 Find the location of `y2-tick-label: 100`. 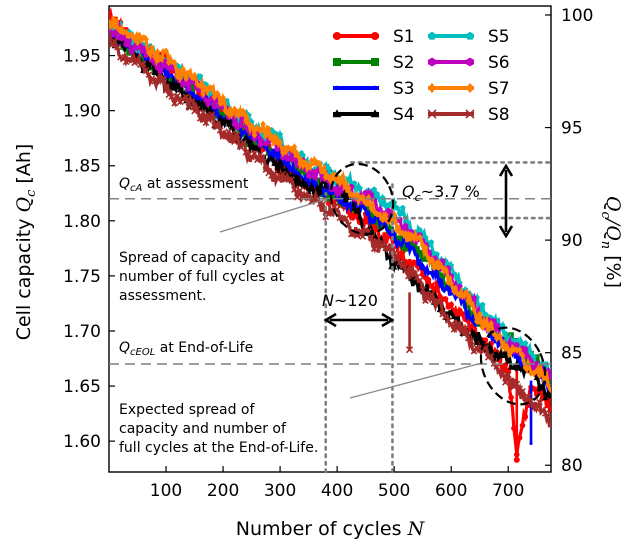

y2-tick-label: 100 is located at coordinates (577, 16).